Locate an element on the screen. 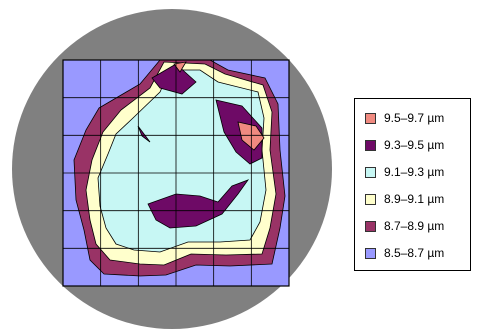  legend-item: 8.9–9.1 µm is located at coordinates (404, 199).